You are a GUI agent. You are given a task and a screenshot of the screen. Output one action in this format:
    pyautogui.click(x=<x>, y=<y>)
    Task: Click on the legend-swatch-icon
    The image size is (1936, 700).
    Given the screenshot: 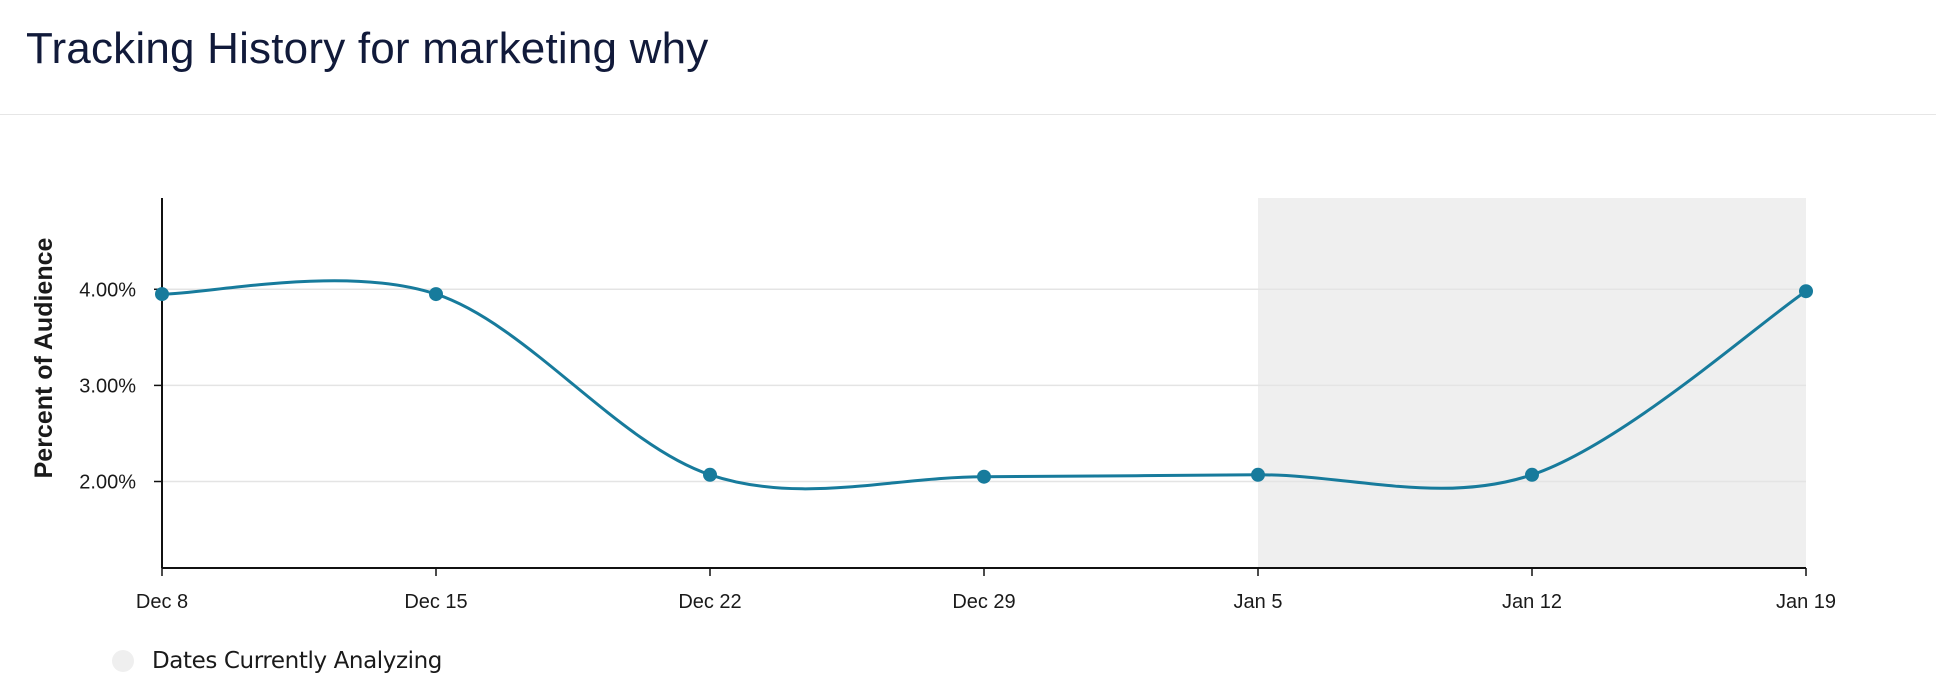 What is the action you would take?
    pyautogui.click(x=123, y=661)
    